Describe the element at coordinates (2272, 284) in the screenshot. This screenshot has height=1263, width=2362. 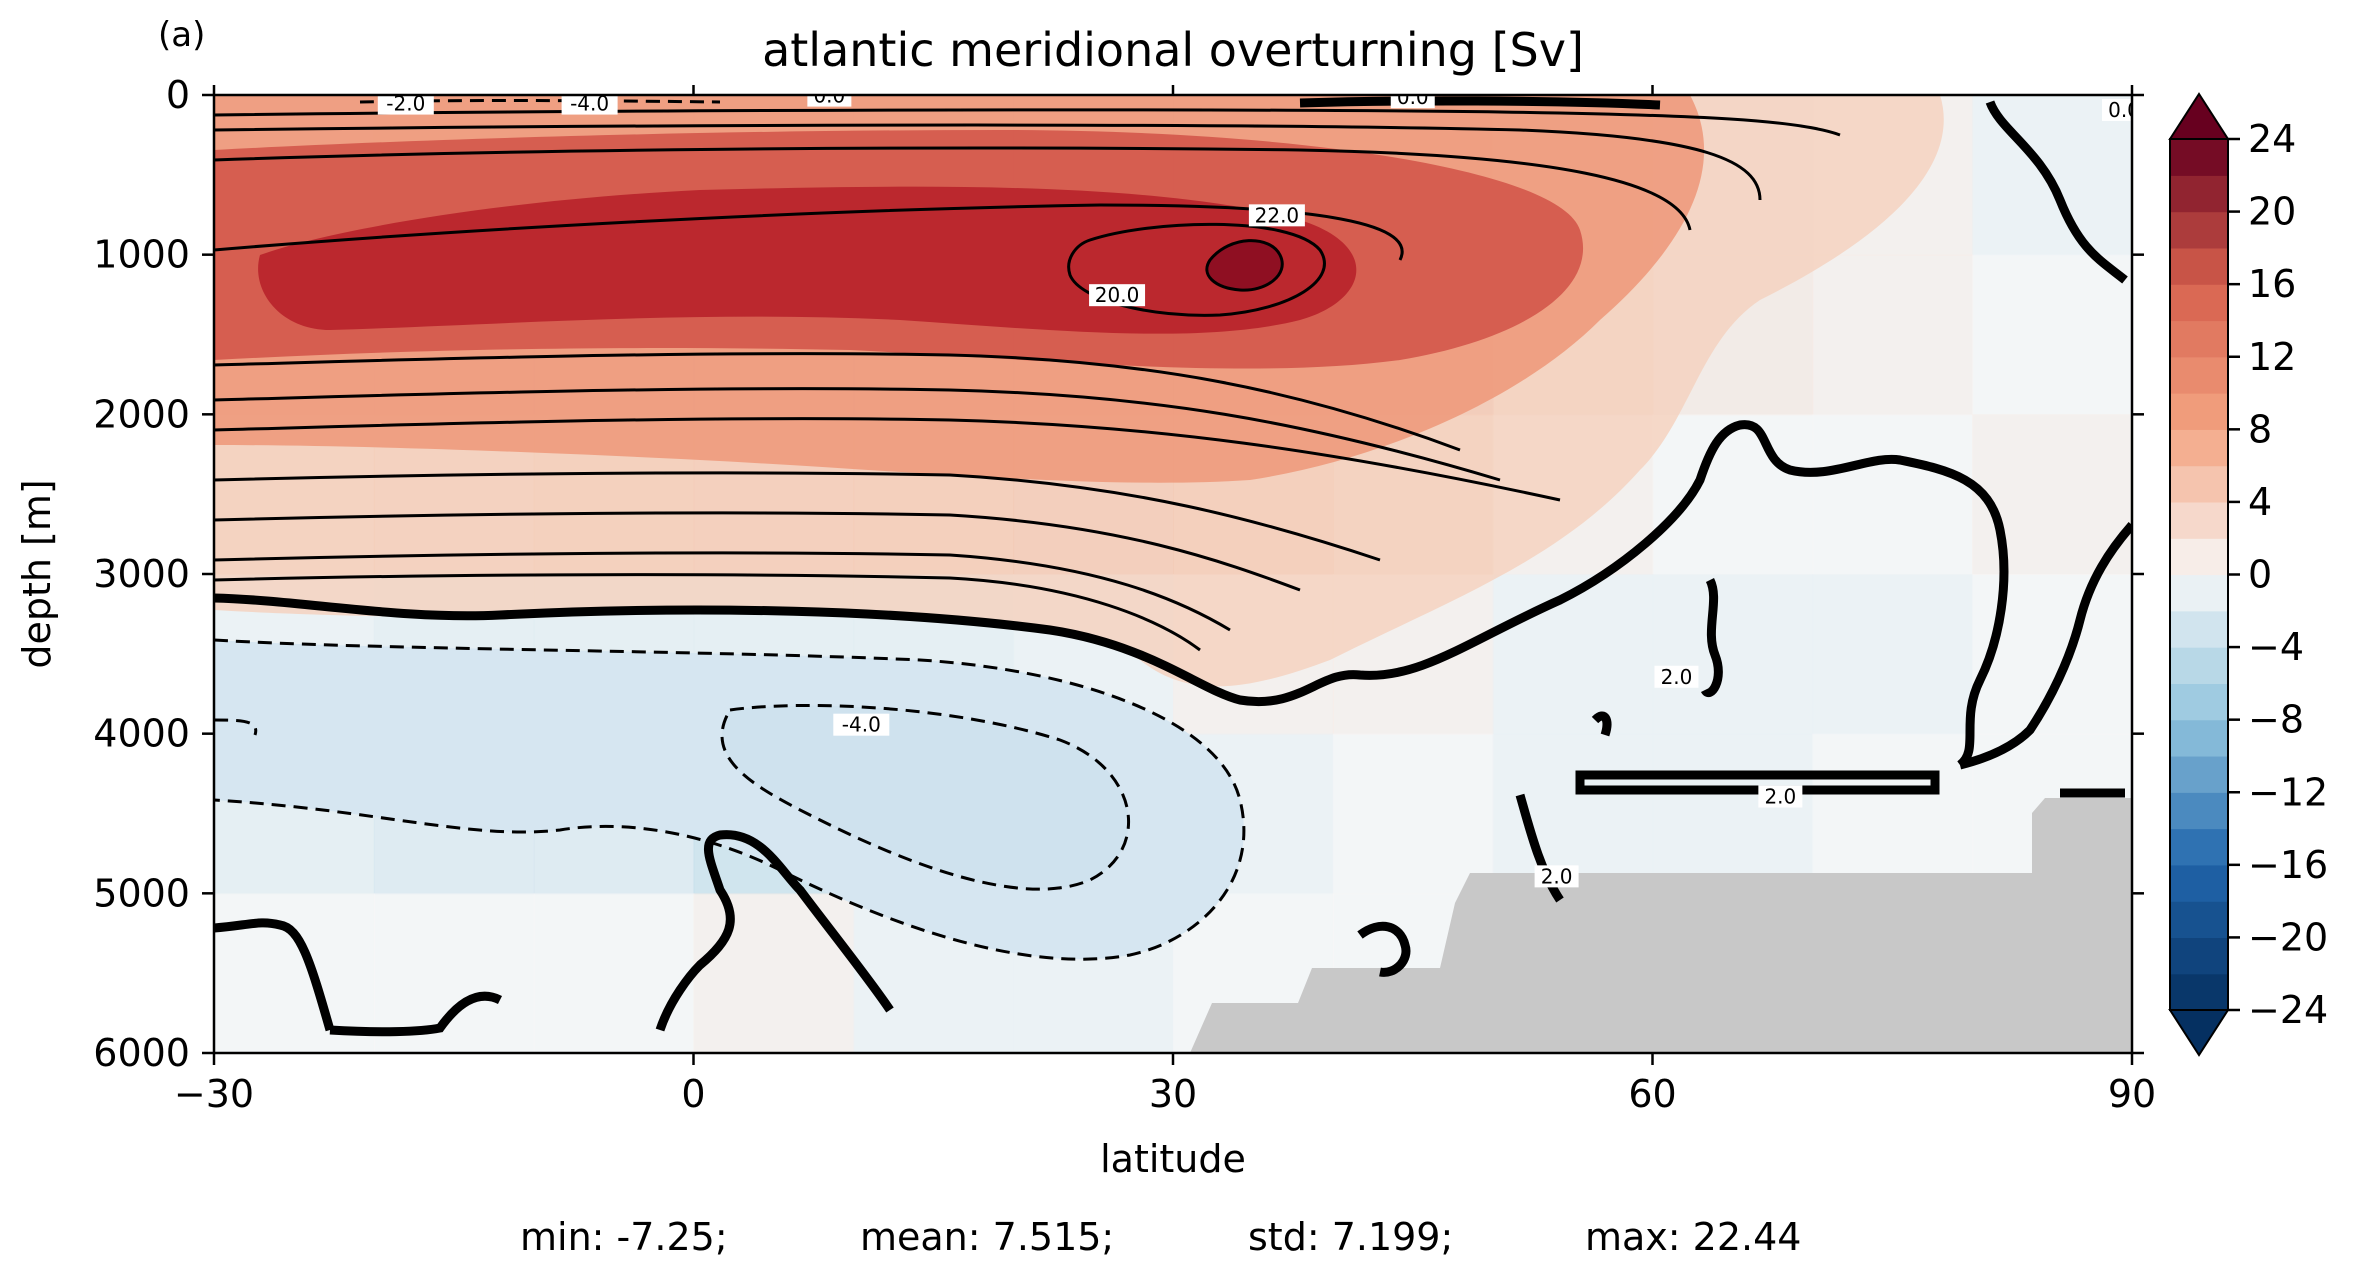
I see `colorbar-tick-label: 16` at that location.